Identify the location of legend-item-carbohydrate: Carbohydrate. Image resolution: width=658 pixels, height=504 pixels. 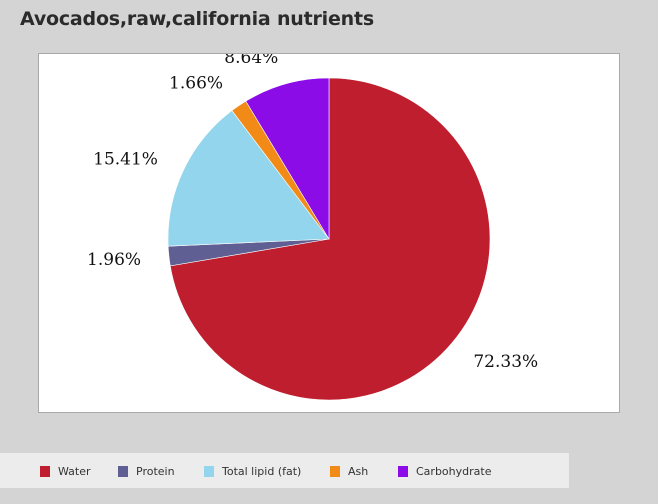
(445, 471).